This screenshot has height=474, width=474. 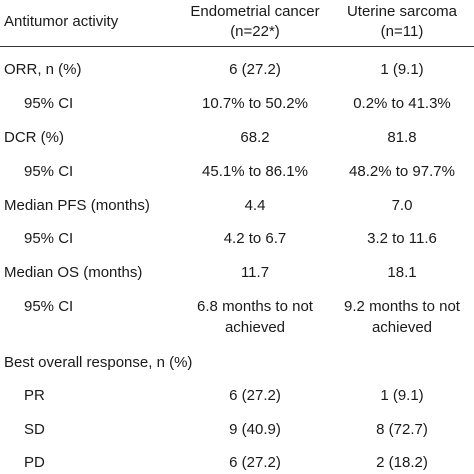 What do you see at coordinates (255, 272) in the screenshot?
I see `row-value-endometrial: 11.7` at bounding box center [255, 272].